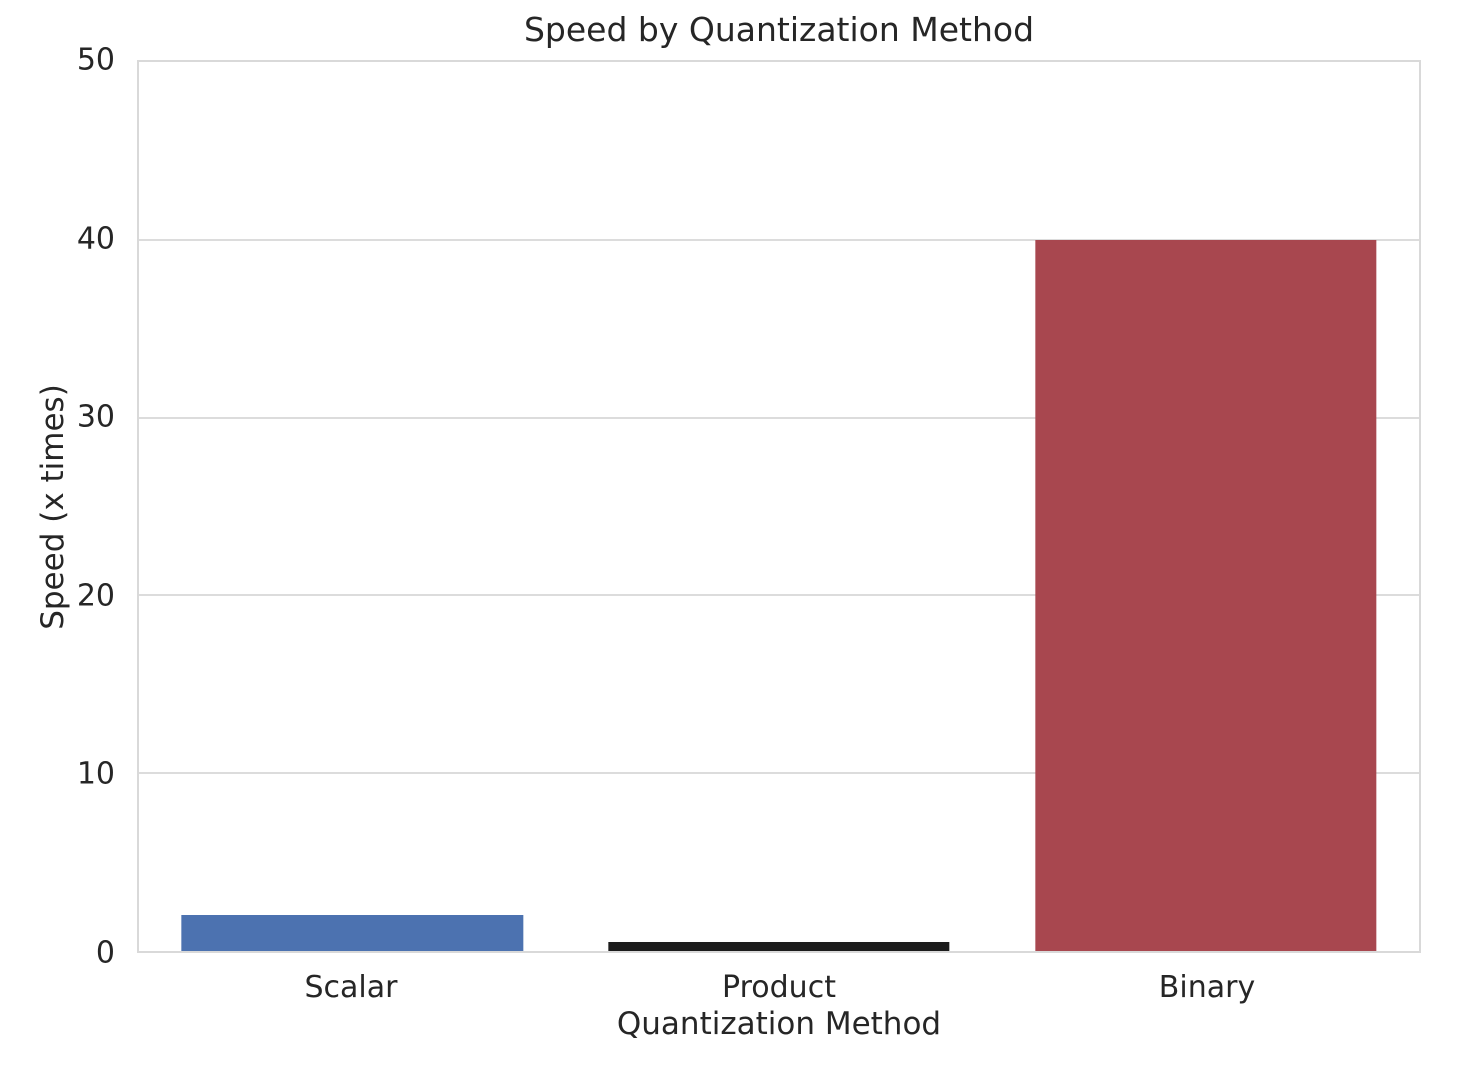 The image size is (1464, 1082). Describe the element at coordinates (779, 29) in the screenshot. I see `chart-title: Speed by Quantization Method` at that location.